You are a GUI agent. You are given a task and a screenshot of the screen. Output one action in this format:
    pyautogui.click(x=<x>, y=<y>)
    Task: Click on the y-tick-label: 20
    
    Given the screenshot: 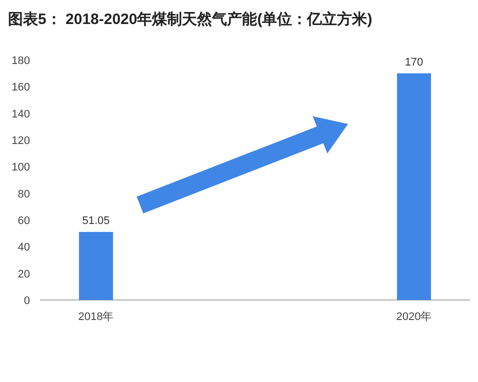 What is the action you would take?
    pyautogui.click(x=24, y=274)
    